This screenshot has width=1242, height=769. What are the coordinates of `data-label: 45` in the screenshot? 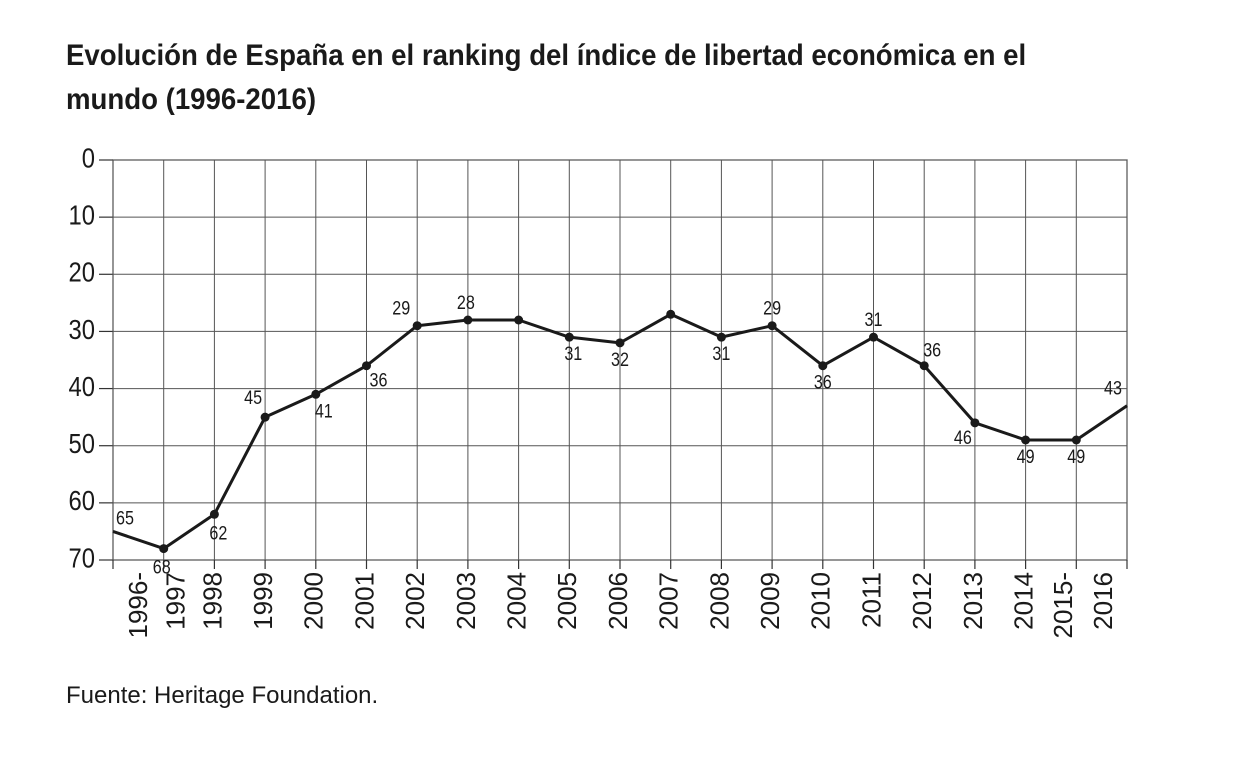 It's located at (253, 398).